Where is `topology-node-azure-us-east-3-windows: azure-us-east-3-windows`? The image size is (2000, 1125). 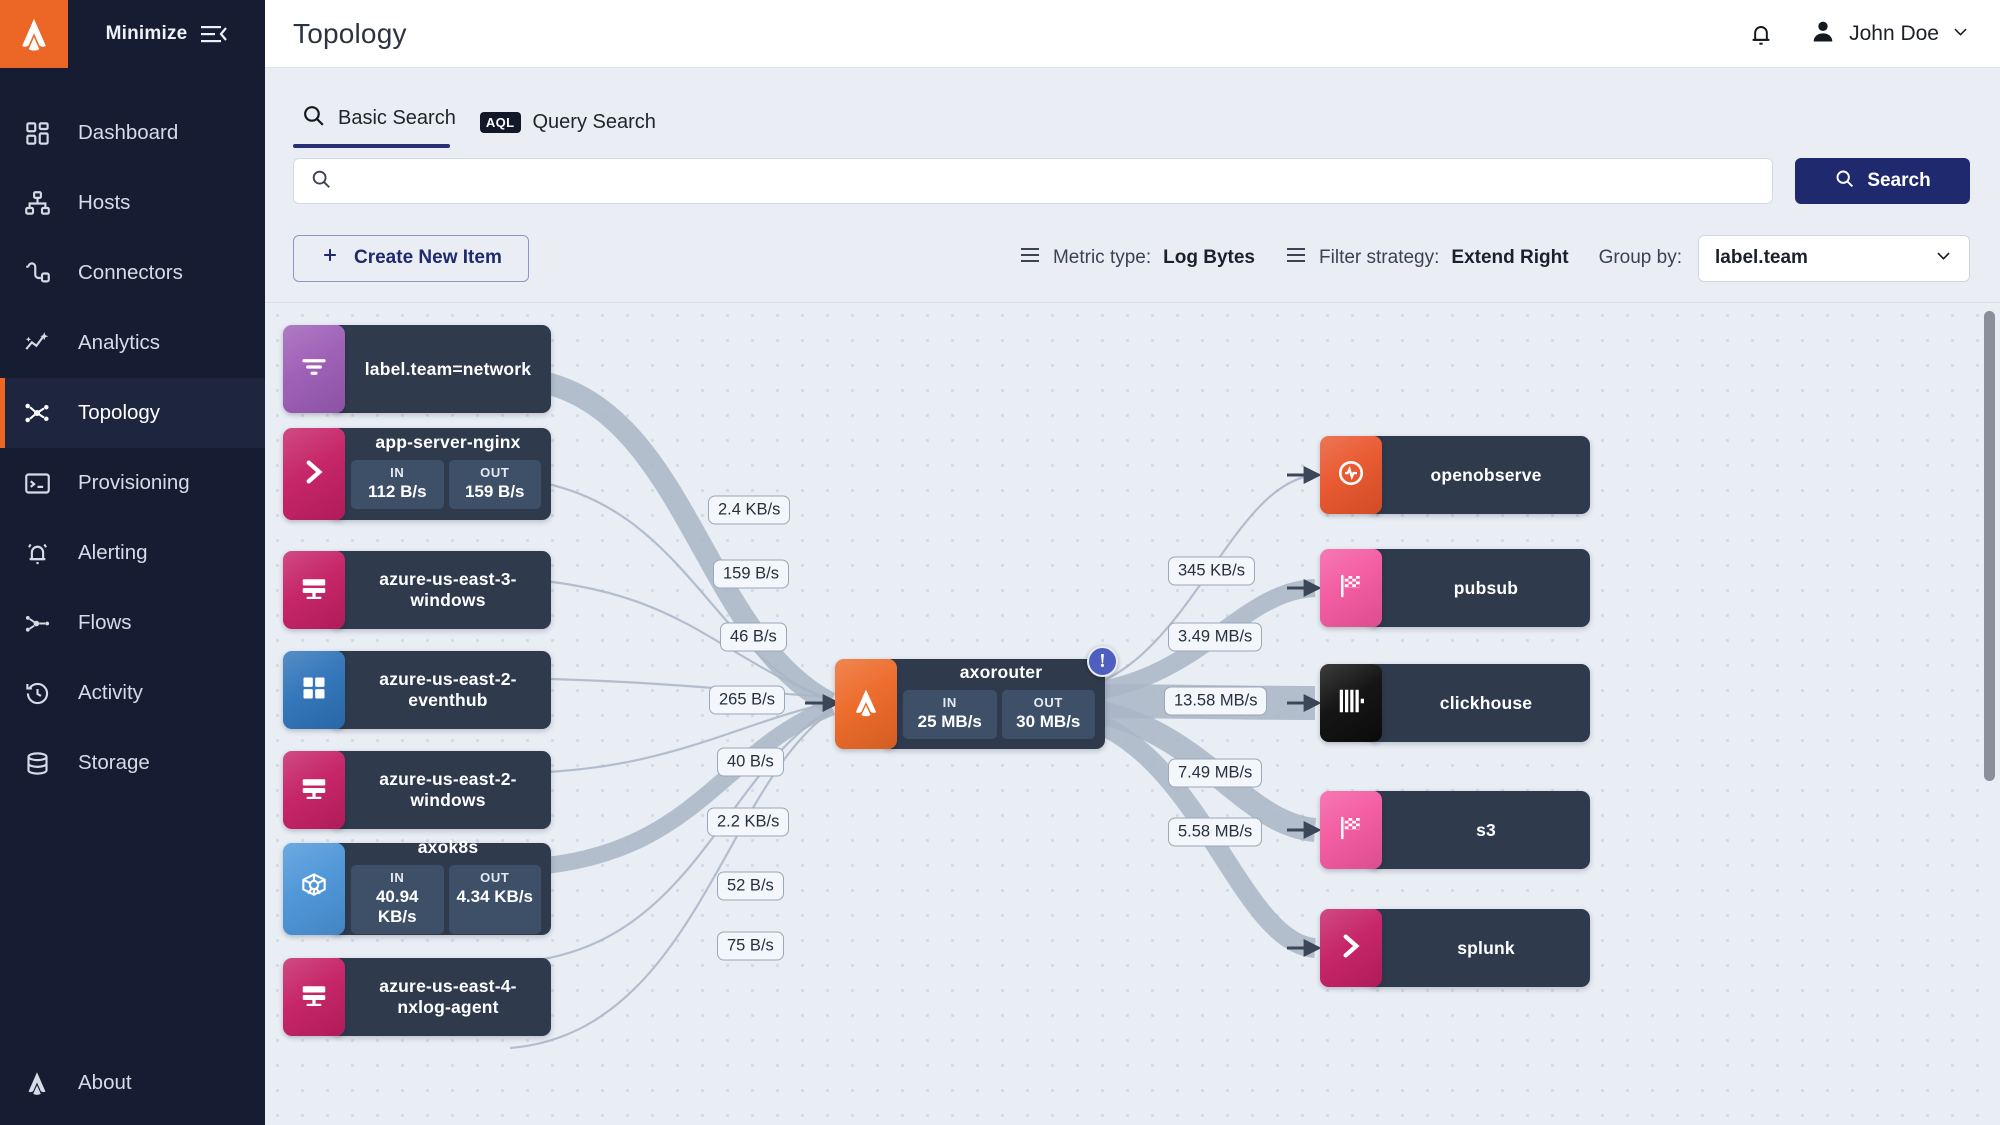
topology-node-azure-us-east-3-windows: azure-us-east-3-windows is located at coordinates (417, 590).